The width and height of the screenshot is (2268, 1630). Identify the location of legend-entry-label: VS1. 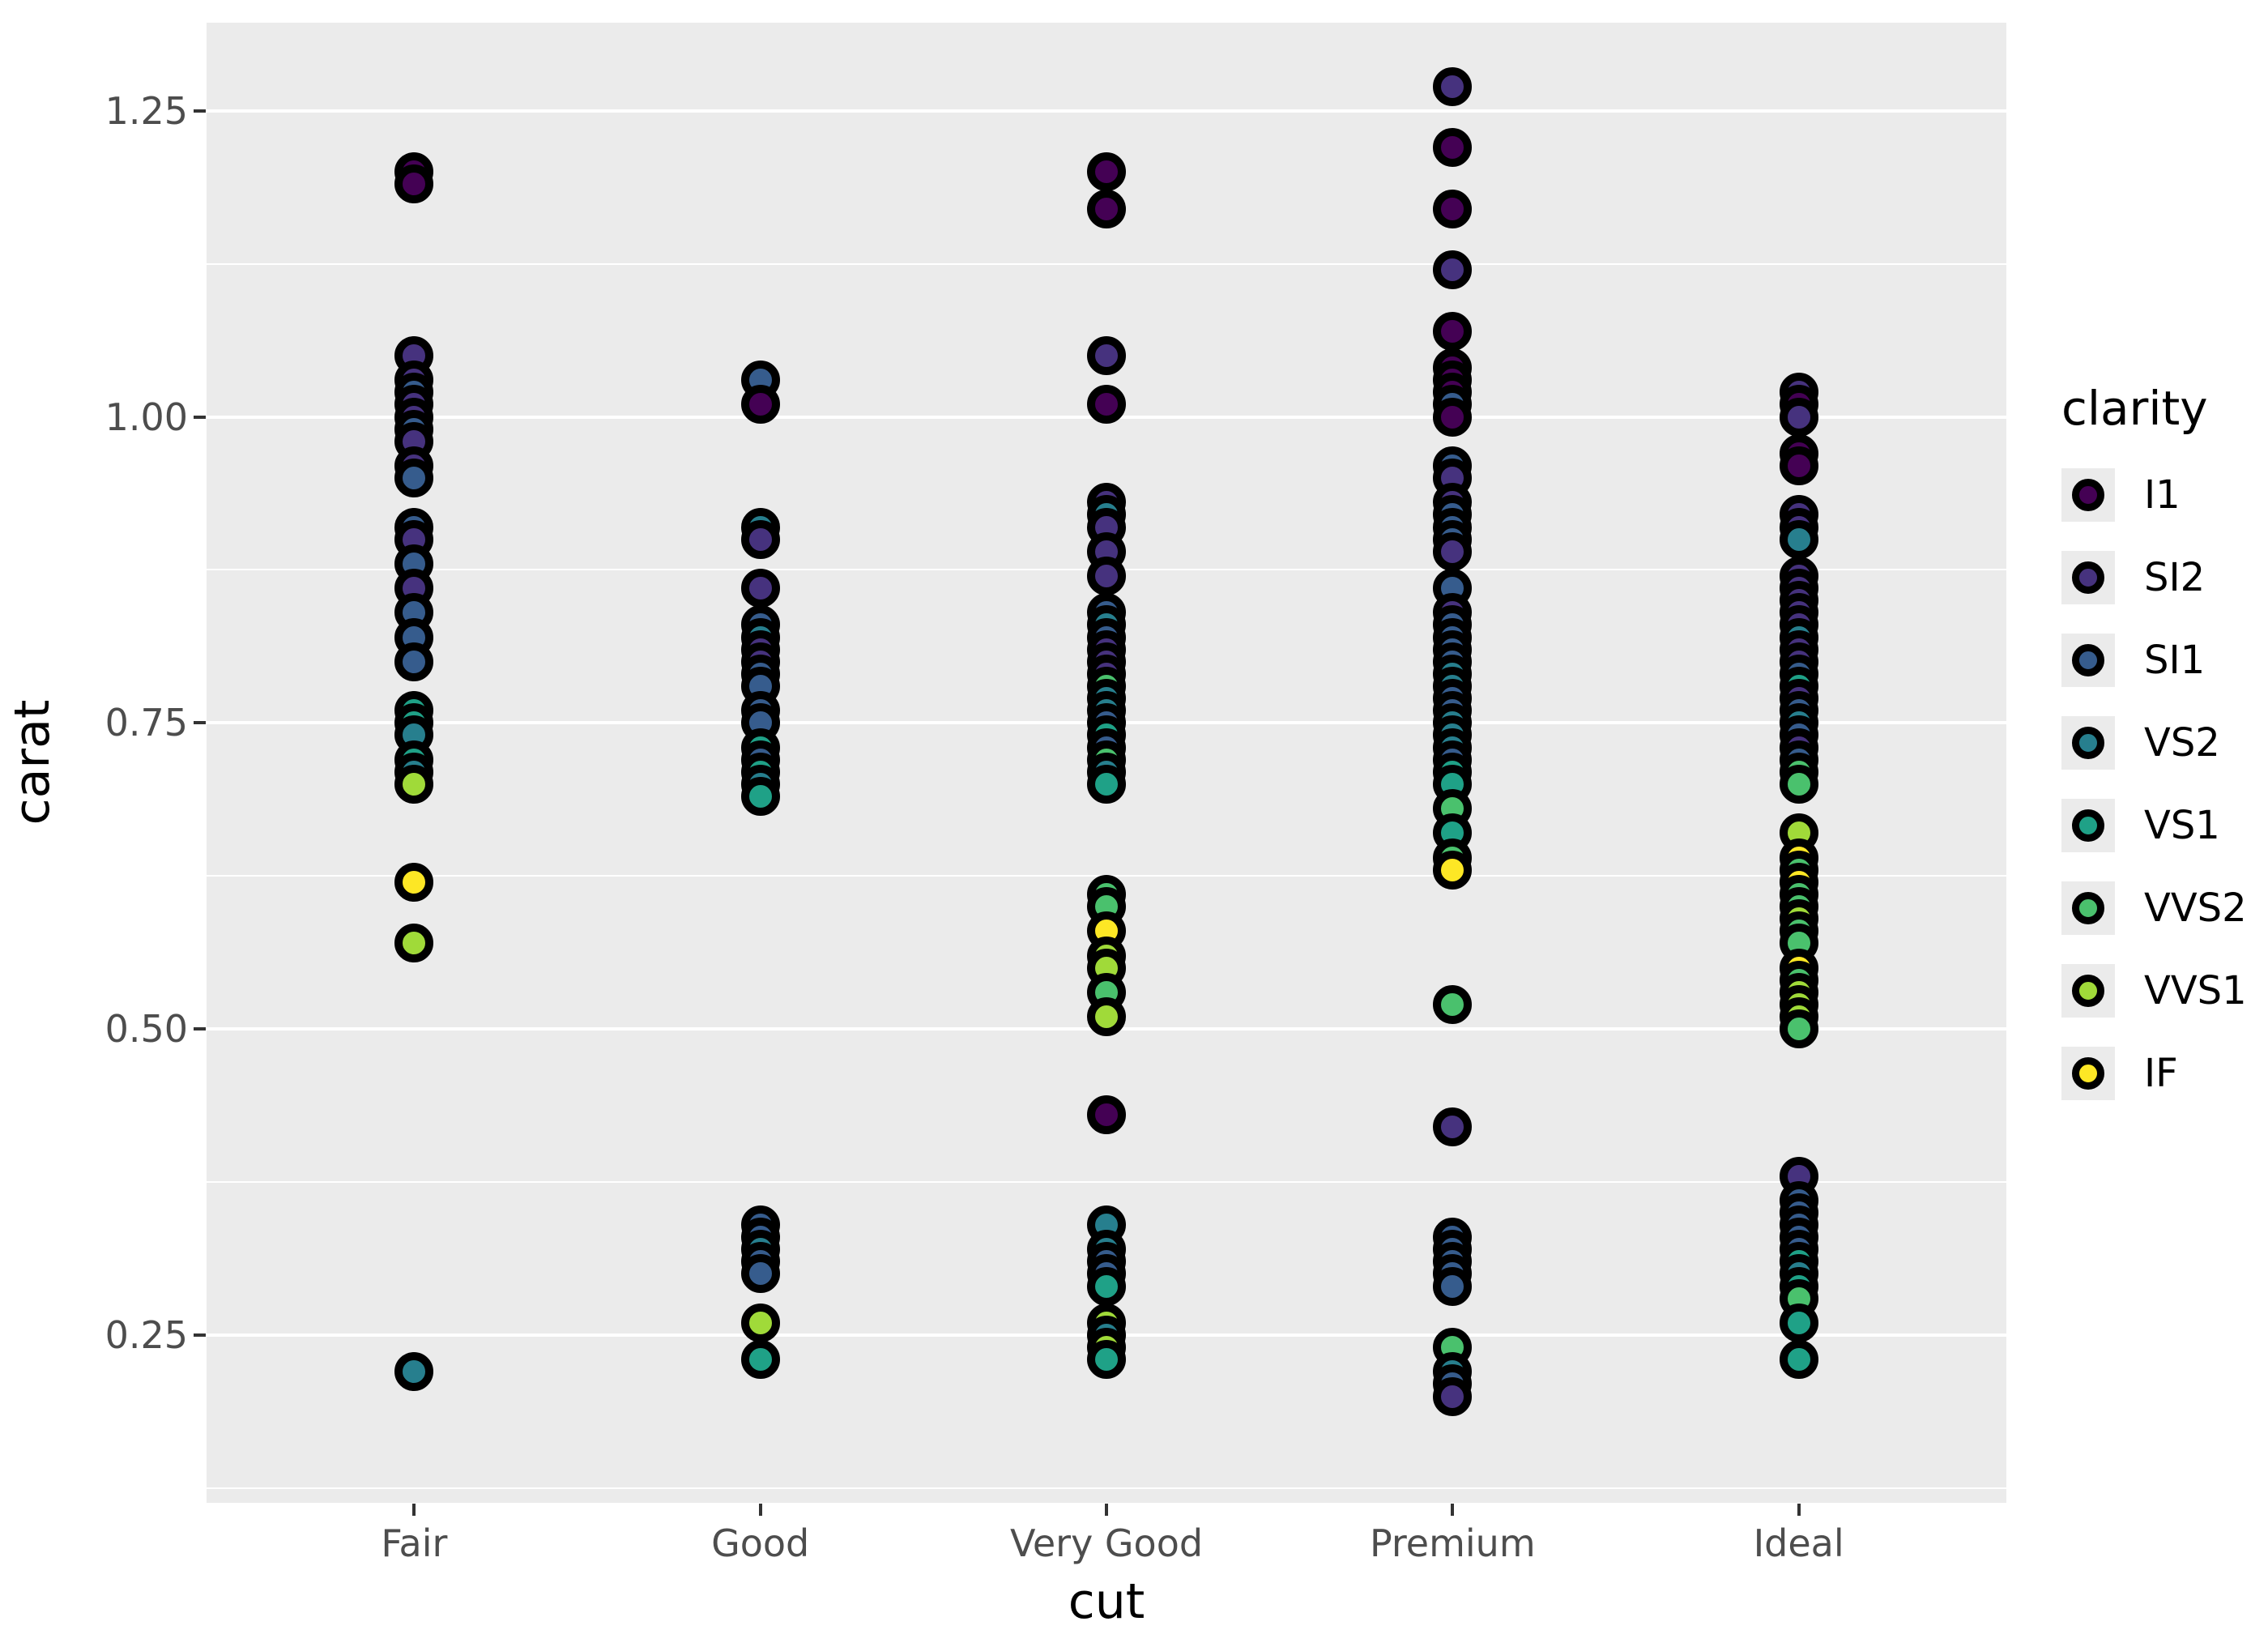
(2182, 825).